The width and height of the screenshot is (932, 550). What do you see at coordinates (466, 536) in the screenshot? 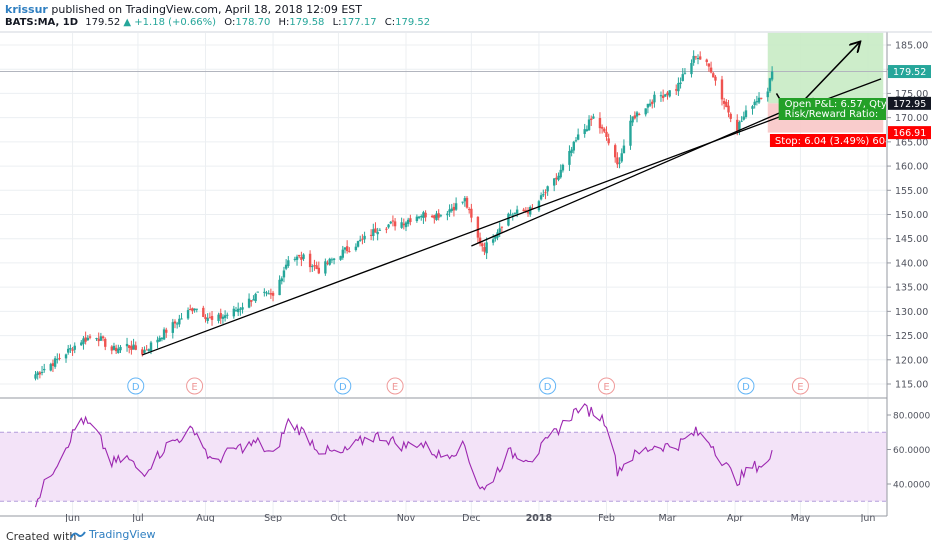
I see `footer: Created with TradingView` at bounding box center [466, 536].